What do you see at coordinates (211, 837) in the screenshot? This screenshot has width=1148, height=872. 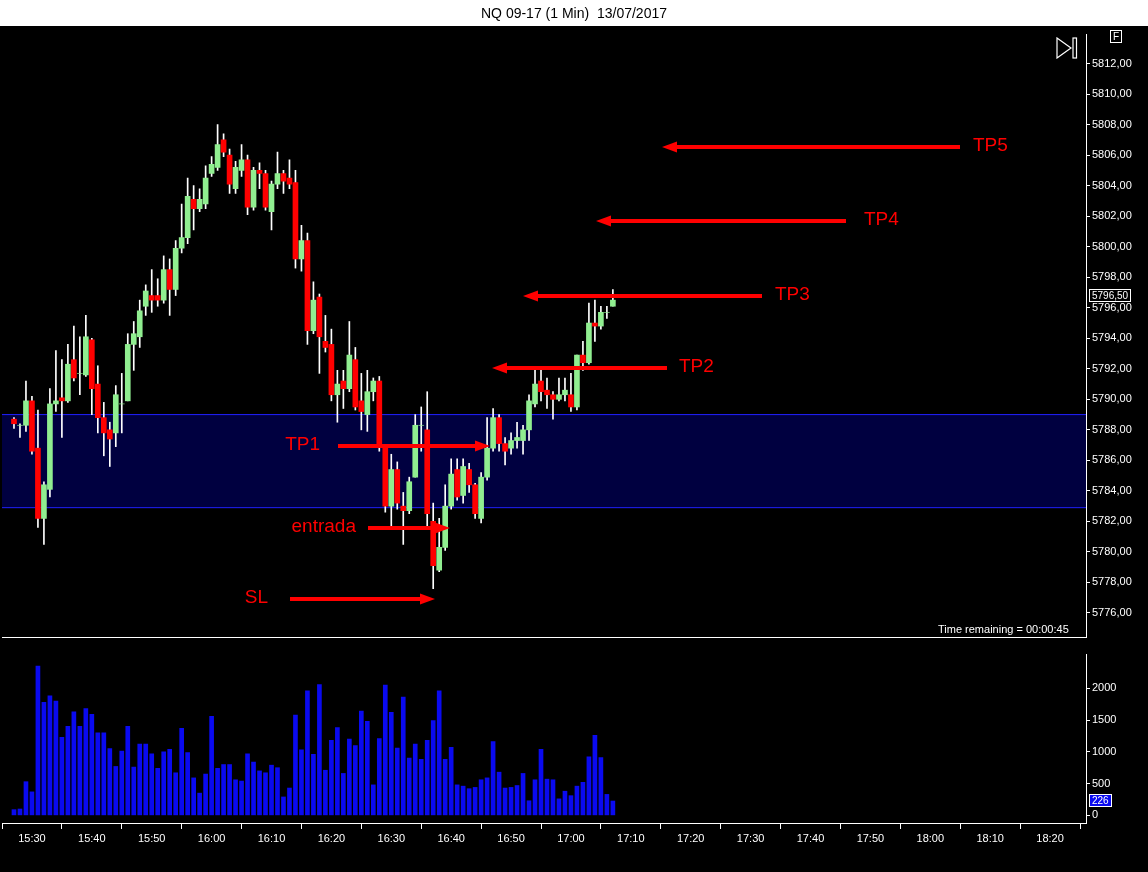 I see `x-tick-label: 16:00` at bounding box center [211, 837].